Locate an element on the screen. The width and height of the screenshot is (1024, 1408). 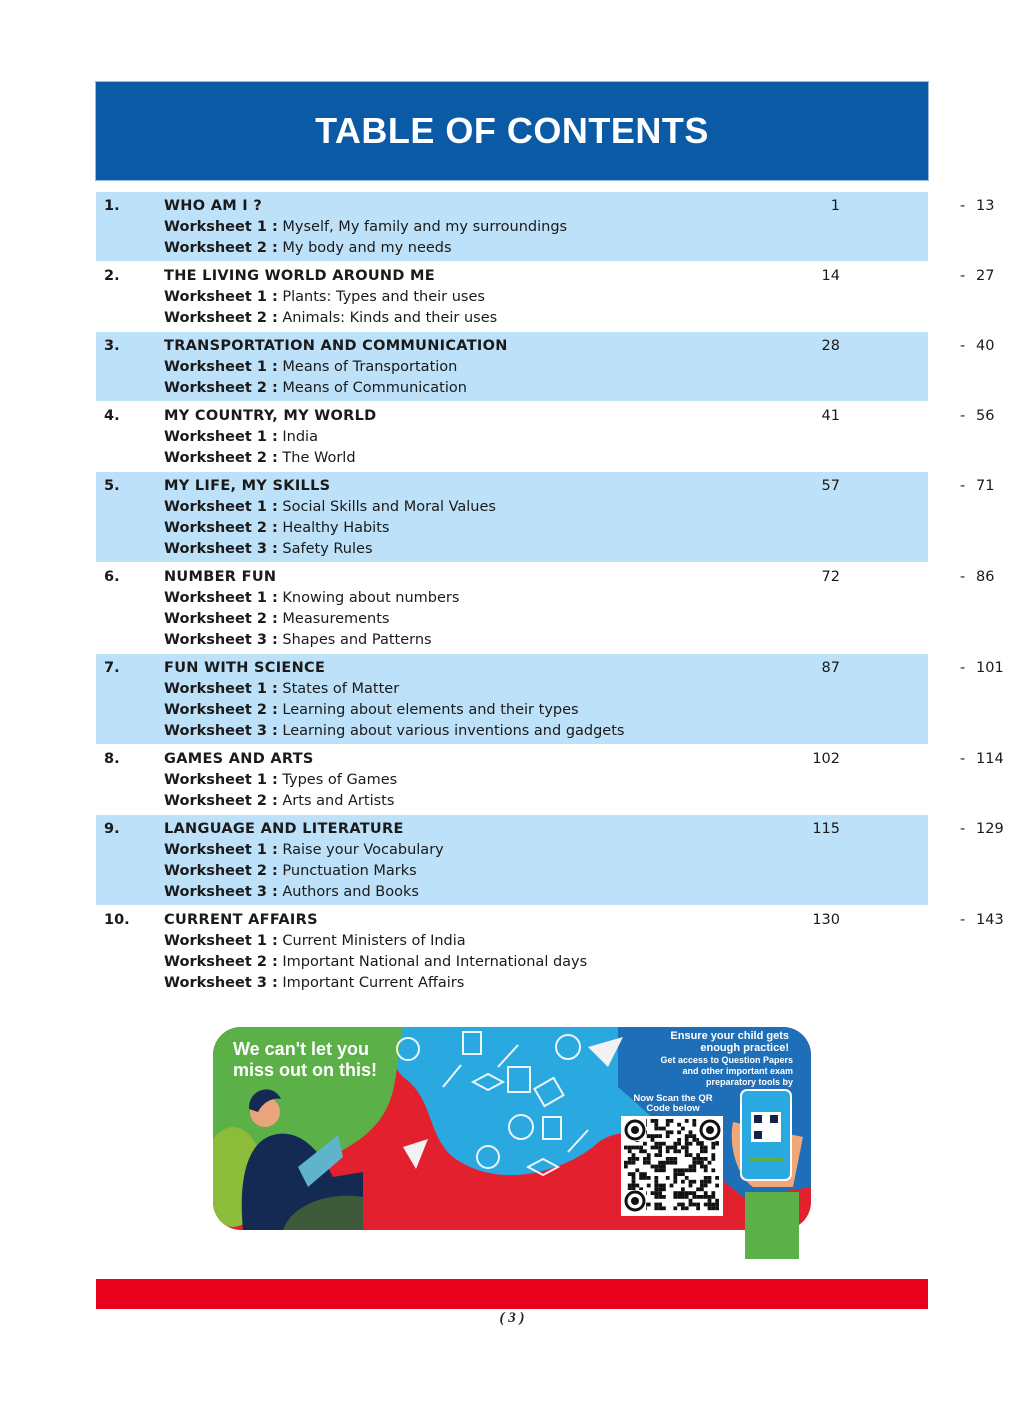
page-start: 130 is located at coordinates (826, 920).